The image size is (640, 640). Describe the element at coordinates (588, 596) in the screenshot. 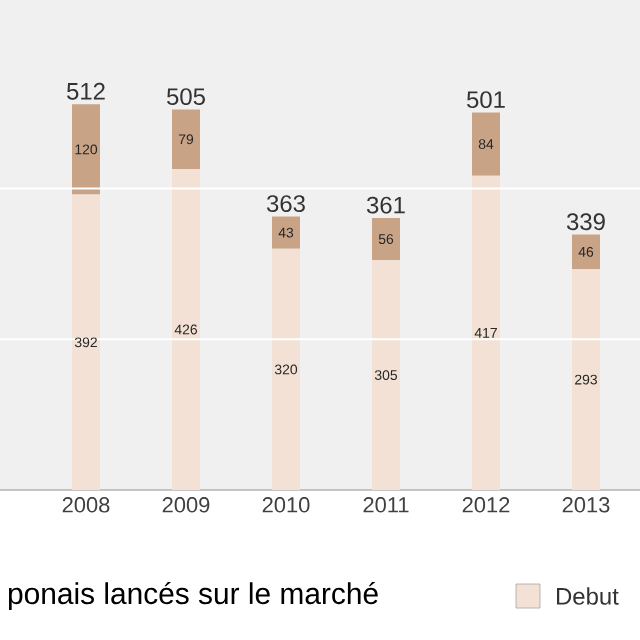

I see `legend-label: Debut` at that location.